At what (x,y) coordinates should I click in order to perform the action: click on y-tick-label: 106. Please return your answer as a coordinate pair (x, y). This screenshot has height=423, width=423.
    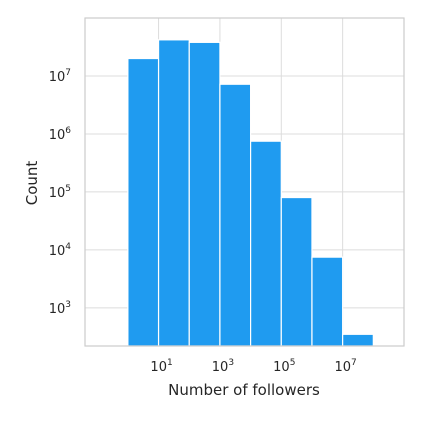
    Looking at the image, I should click on (60, 134).